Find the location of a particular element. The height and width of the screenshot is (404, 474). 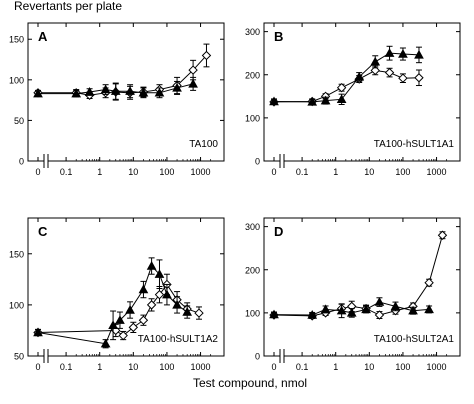

panel-a-x-tick-label: 10 is located at coordinates (133, 172).